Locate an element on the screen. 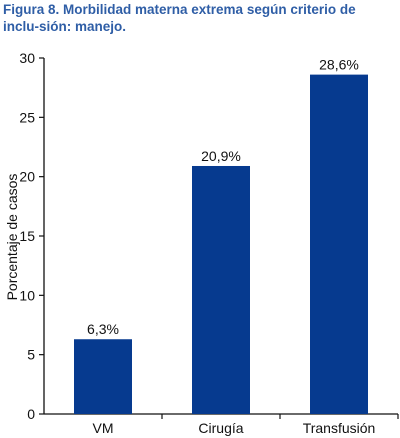  data-label: 28,6% is located at coordinates (339, 65).